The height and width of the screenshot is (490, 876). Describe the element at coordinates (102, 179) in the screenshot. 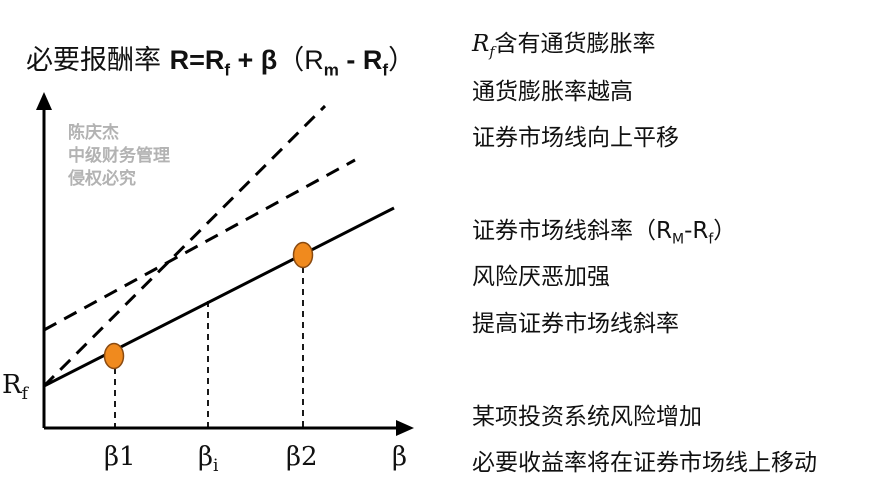

I see `watermark-line-3: 侵权必究` at that location.